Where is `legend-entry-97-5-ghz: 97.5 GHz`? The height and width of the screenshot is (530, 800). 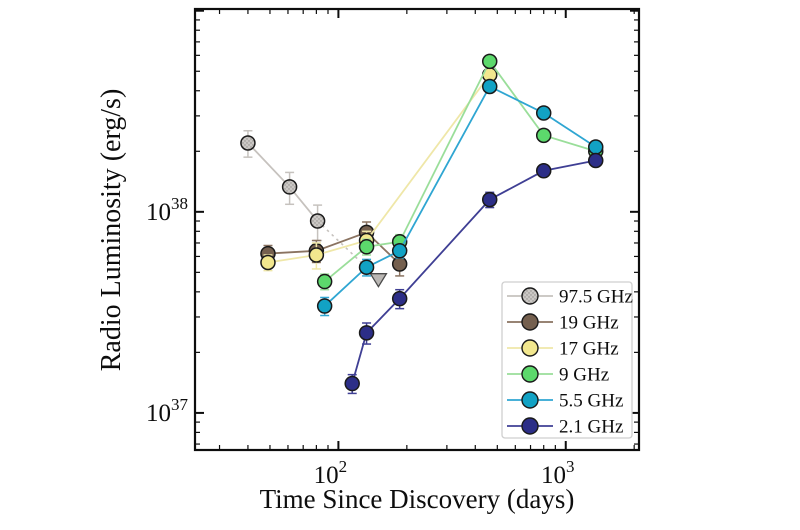 legend-entry-97-5-ghz: 97.5 GHz is located at coordinates (570, 297).